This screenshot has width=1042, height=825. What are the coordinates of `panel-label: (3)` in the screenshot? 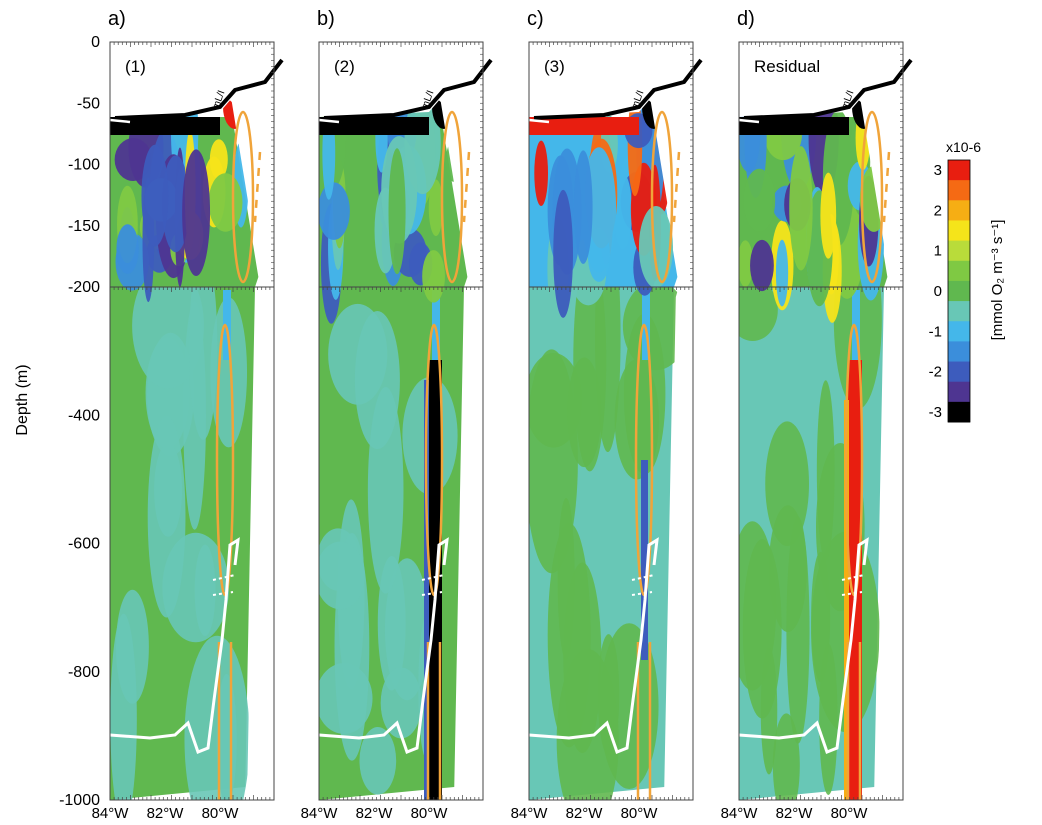 It's located at (554, 66).